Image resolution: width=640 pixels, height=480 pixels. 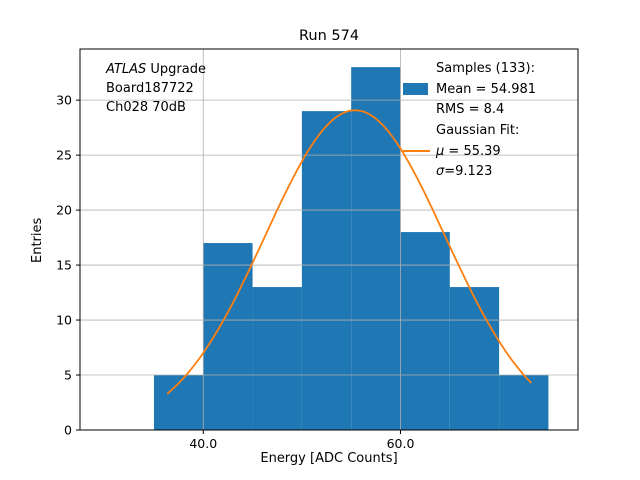 I want to click on y-tick-label: 20, so click(x=64, y=210).